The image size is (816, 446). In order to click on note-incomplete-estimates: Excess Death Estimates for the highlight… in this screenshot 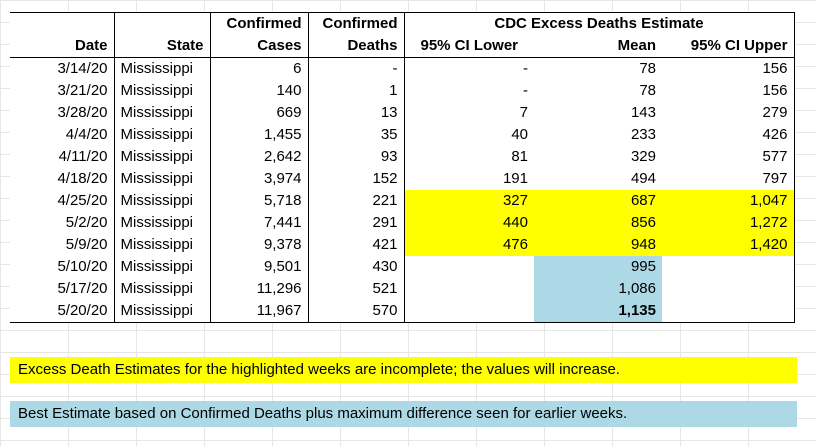, I will do `click(403, 370)`.